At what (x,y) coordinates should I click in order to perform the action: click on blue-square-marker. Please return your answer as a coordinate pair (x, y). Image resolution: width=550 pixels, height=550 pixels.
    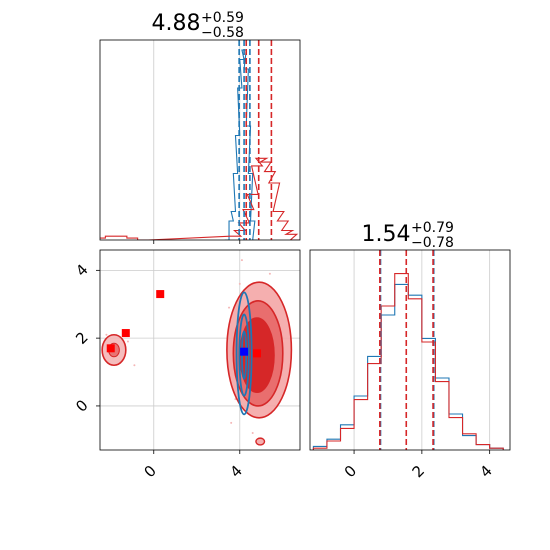
    Looking at the image, I should click on (244, 351).